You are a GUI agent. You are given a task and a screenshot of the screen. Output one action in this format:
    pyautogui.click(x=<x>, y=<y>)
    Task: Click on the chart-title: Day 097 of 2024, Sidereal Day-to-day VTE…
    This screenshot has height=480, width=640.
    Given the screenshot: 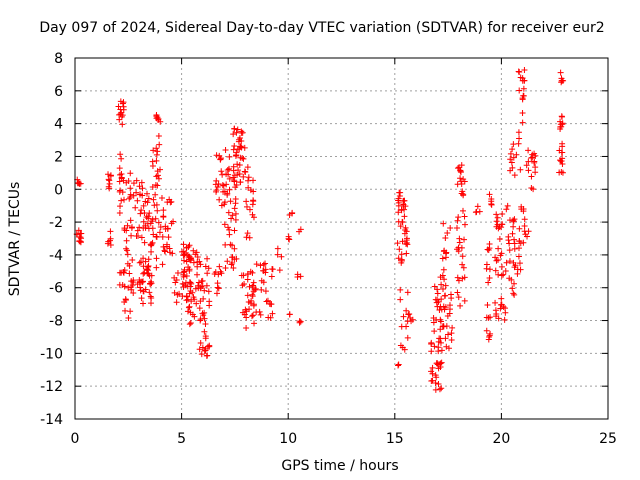 What is the action you would take?
    pyautogui.click(x=321, y=28)
    